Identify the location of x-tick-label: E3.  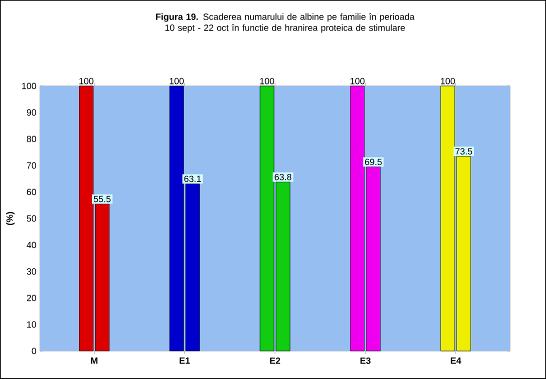
(365, 361).